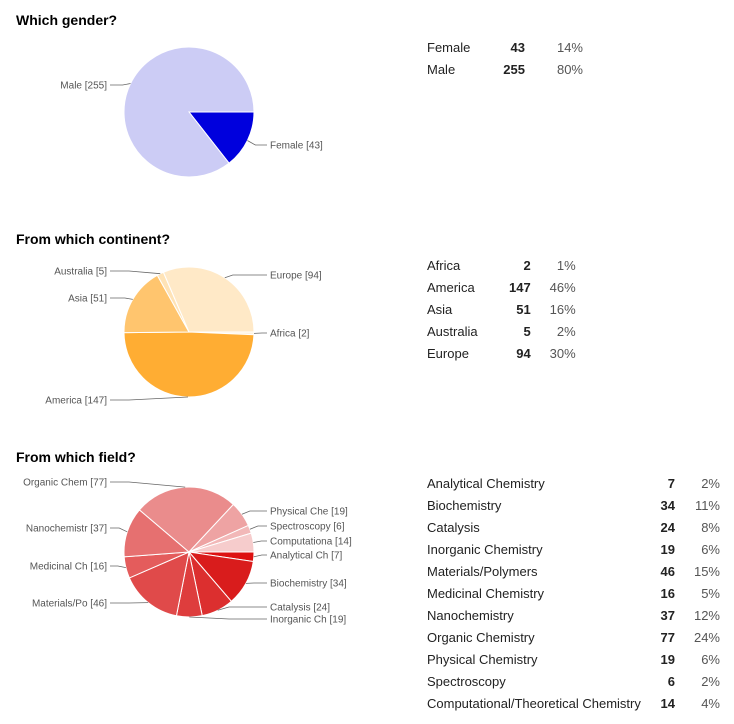 This screenshot has height=724, width=734. Describe the element at coordinates (296, 276) in the screenshot. I see `slice-label-europe: Europe [94]` at that location.